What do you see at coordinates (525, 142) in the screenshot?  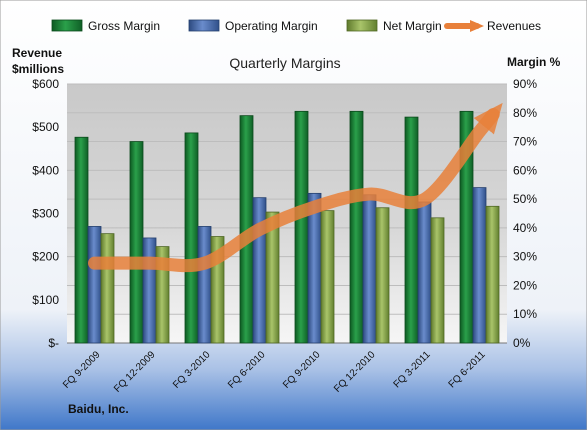 I see `y-right-tick-label: 70%` at bounding box center [525, 142].